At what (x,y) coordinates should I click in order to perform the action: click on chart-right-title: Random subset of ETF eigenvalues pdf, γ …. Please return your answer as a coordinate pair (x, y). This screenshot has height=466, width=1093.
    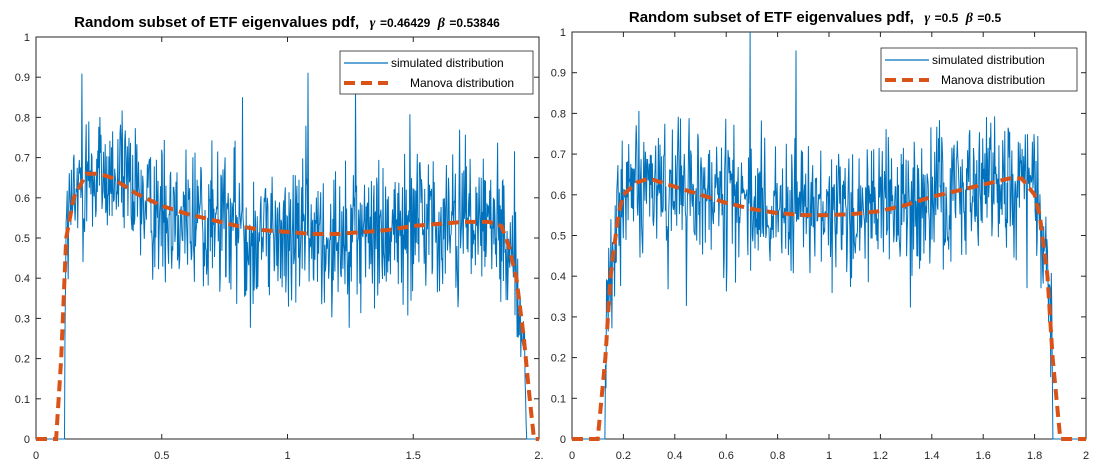
    Looking at the image, I should click on (815, 17).